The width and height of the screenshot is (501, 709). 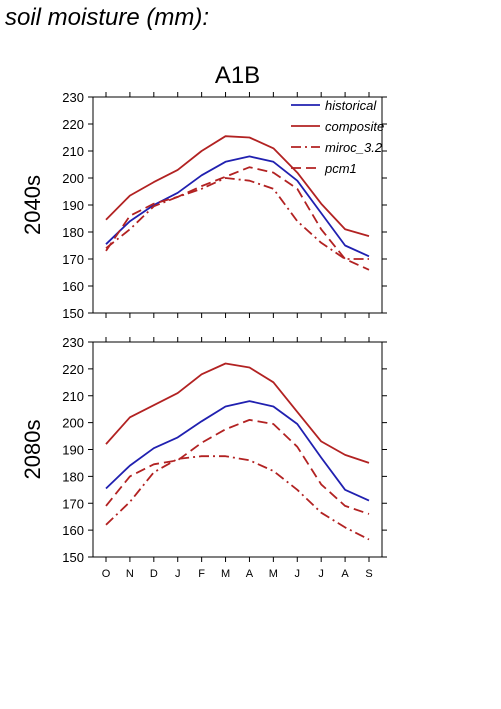 What do you see at coordinates (237, 75) in the screenshot?
I see `panel-title: A1B` at bounding box center [237, 75].